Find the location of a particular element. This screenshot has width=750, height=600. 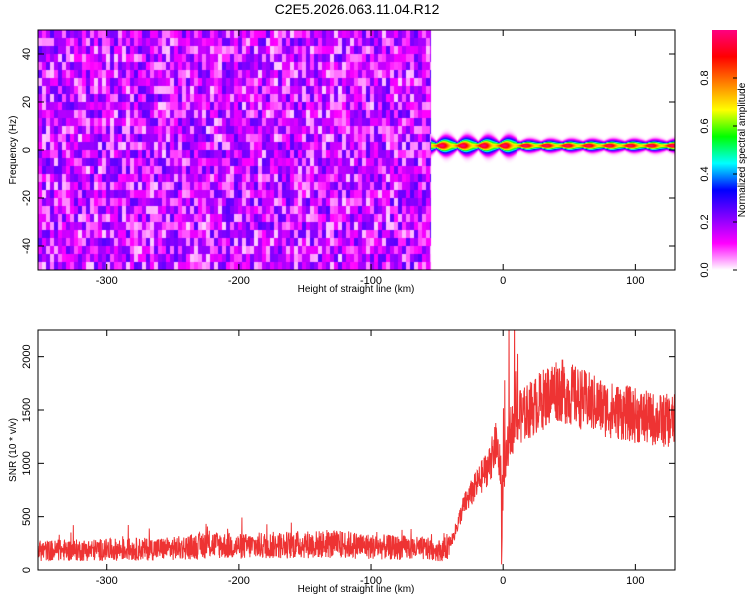

spectrogram-y-tick-label: 20 is located at coordinates (27, 102).